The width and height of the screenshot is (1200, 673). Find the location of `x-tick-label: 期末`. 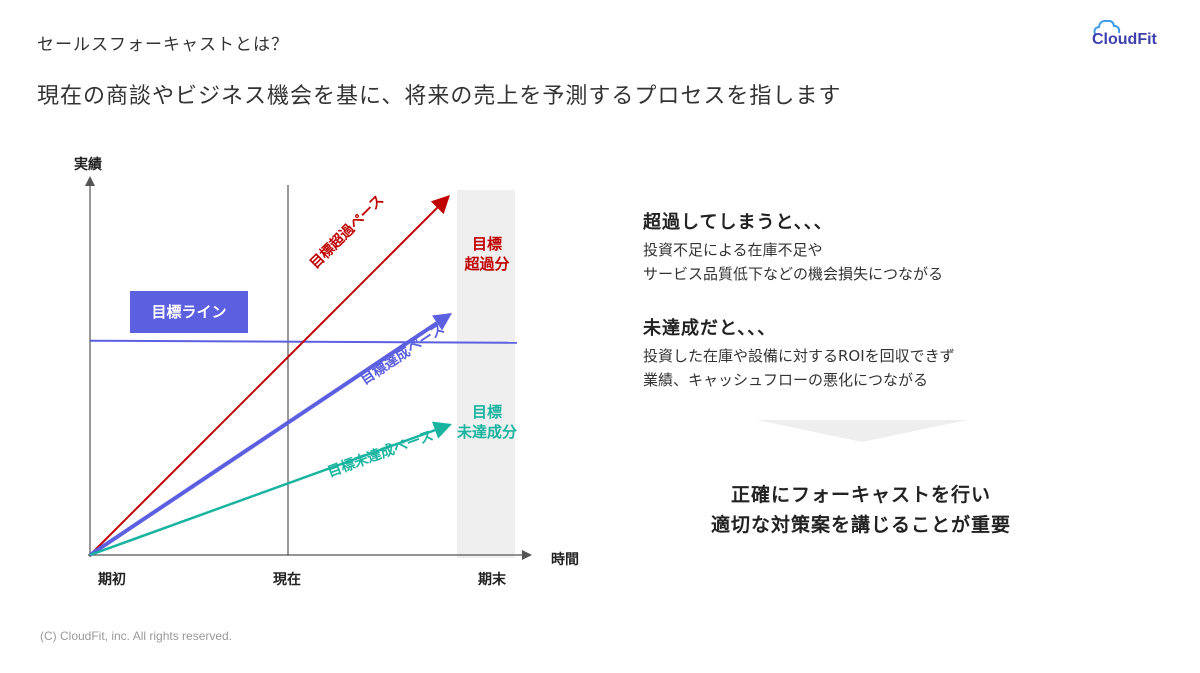

x-tick-label: 期末 is located at coordinates (492, 579).